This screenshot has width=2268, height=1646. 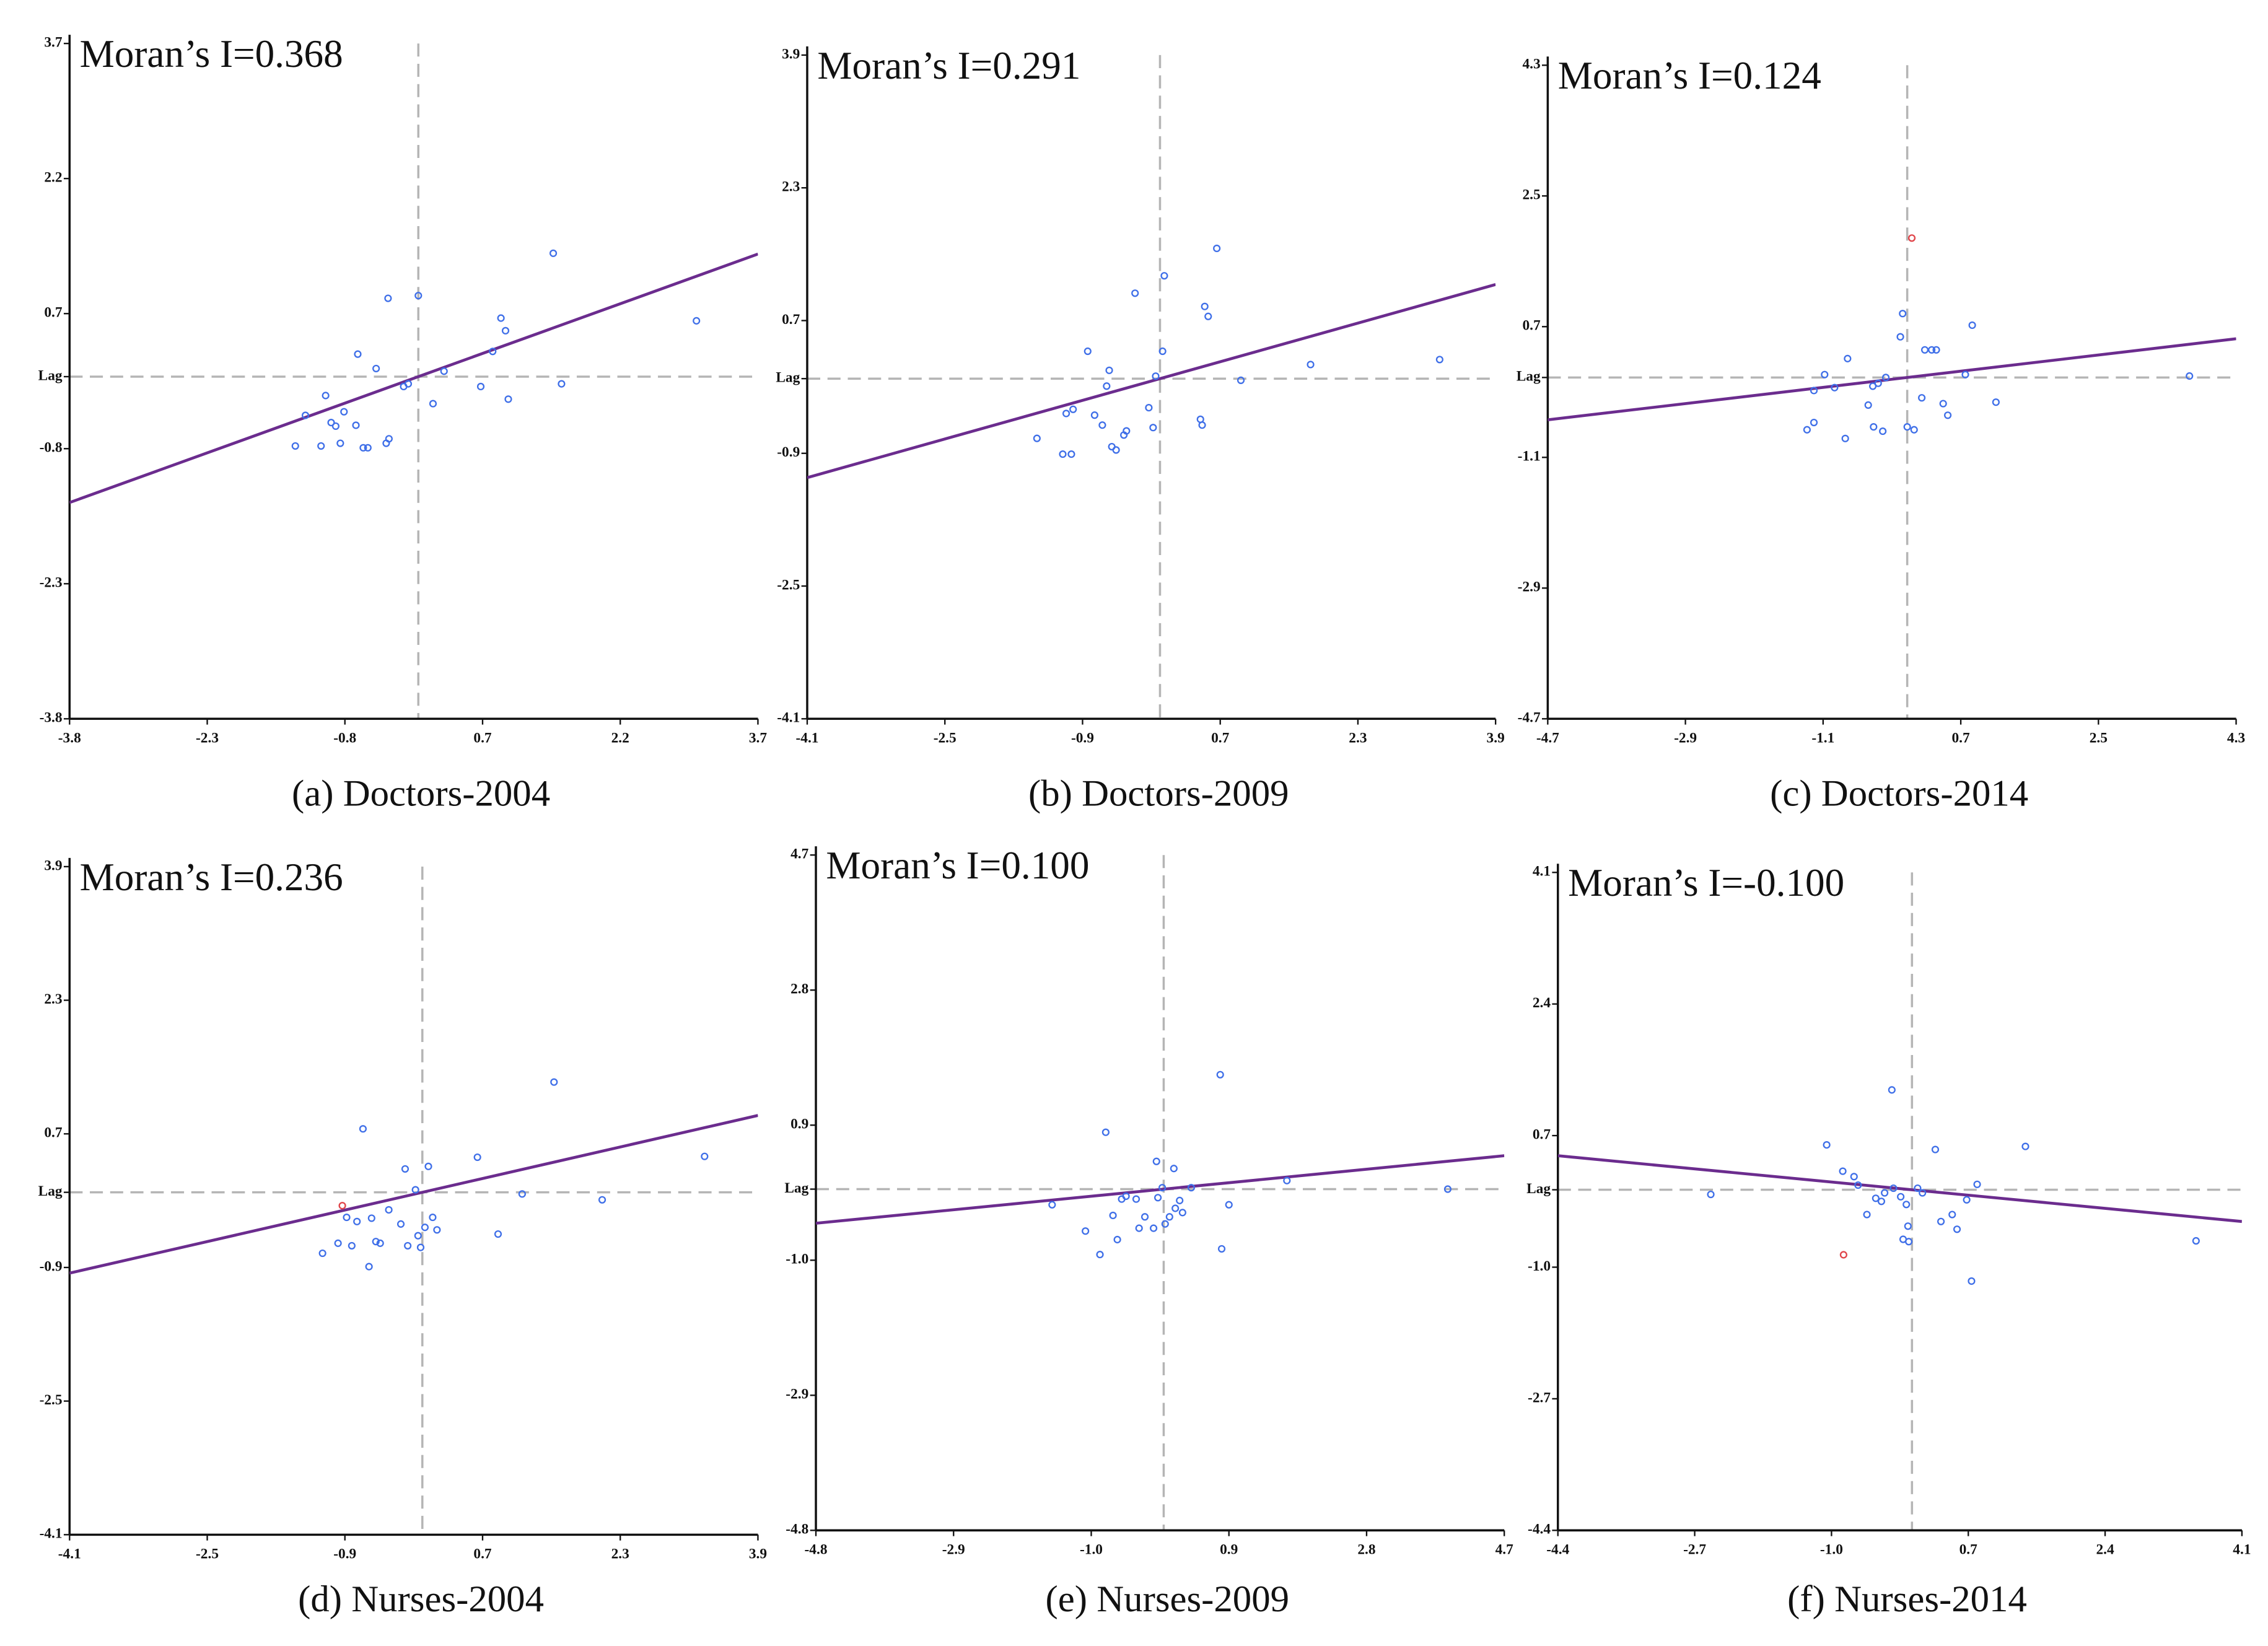 What do you see at coordinates (799, 989) in the screenshot?
I see `y-tick-label: 2.8` at bounding box center [799, 989].